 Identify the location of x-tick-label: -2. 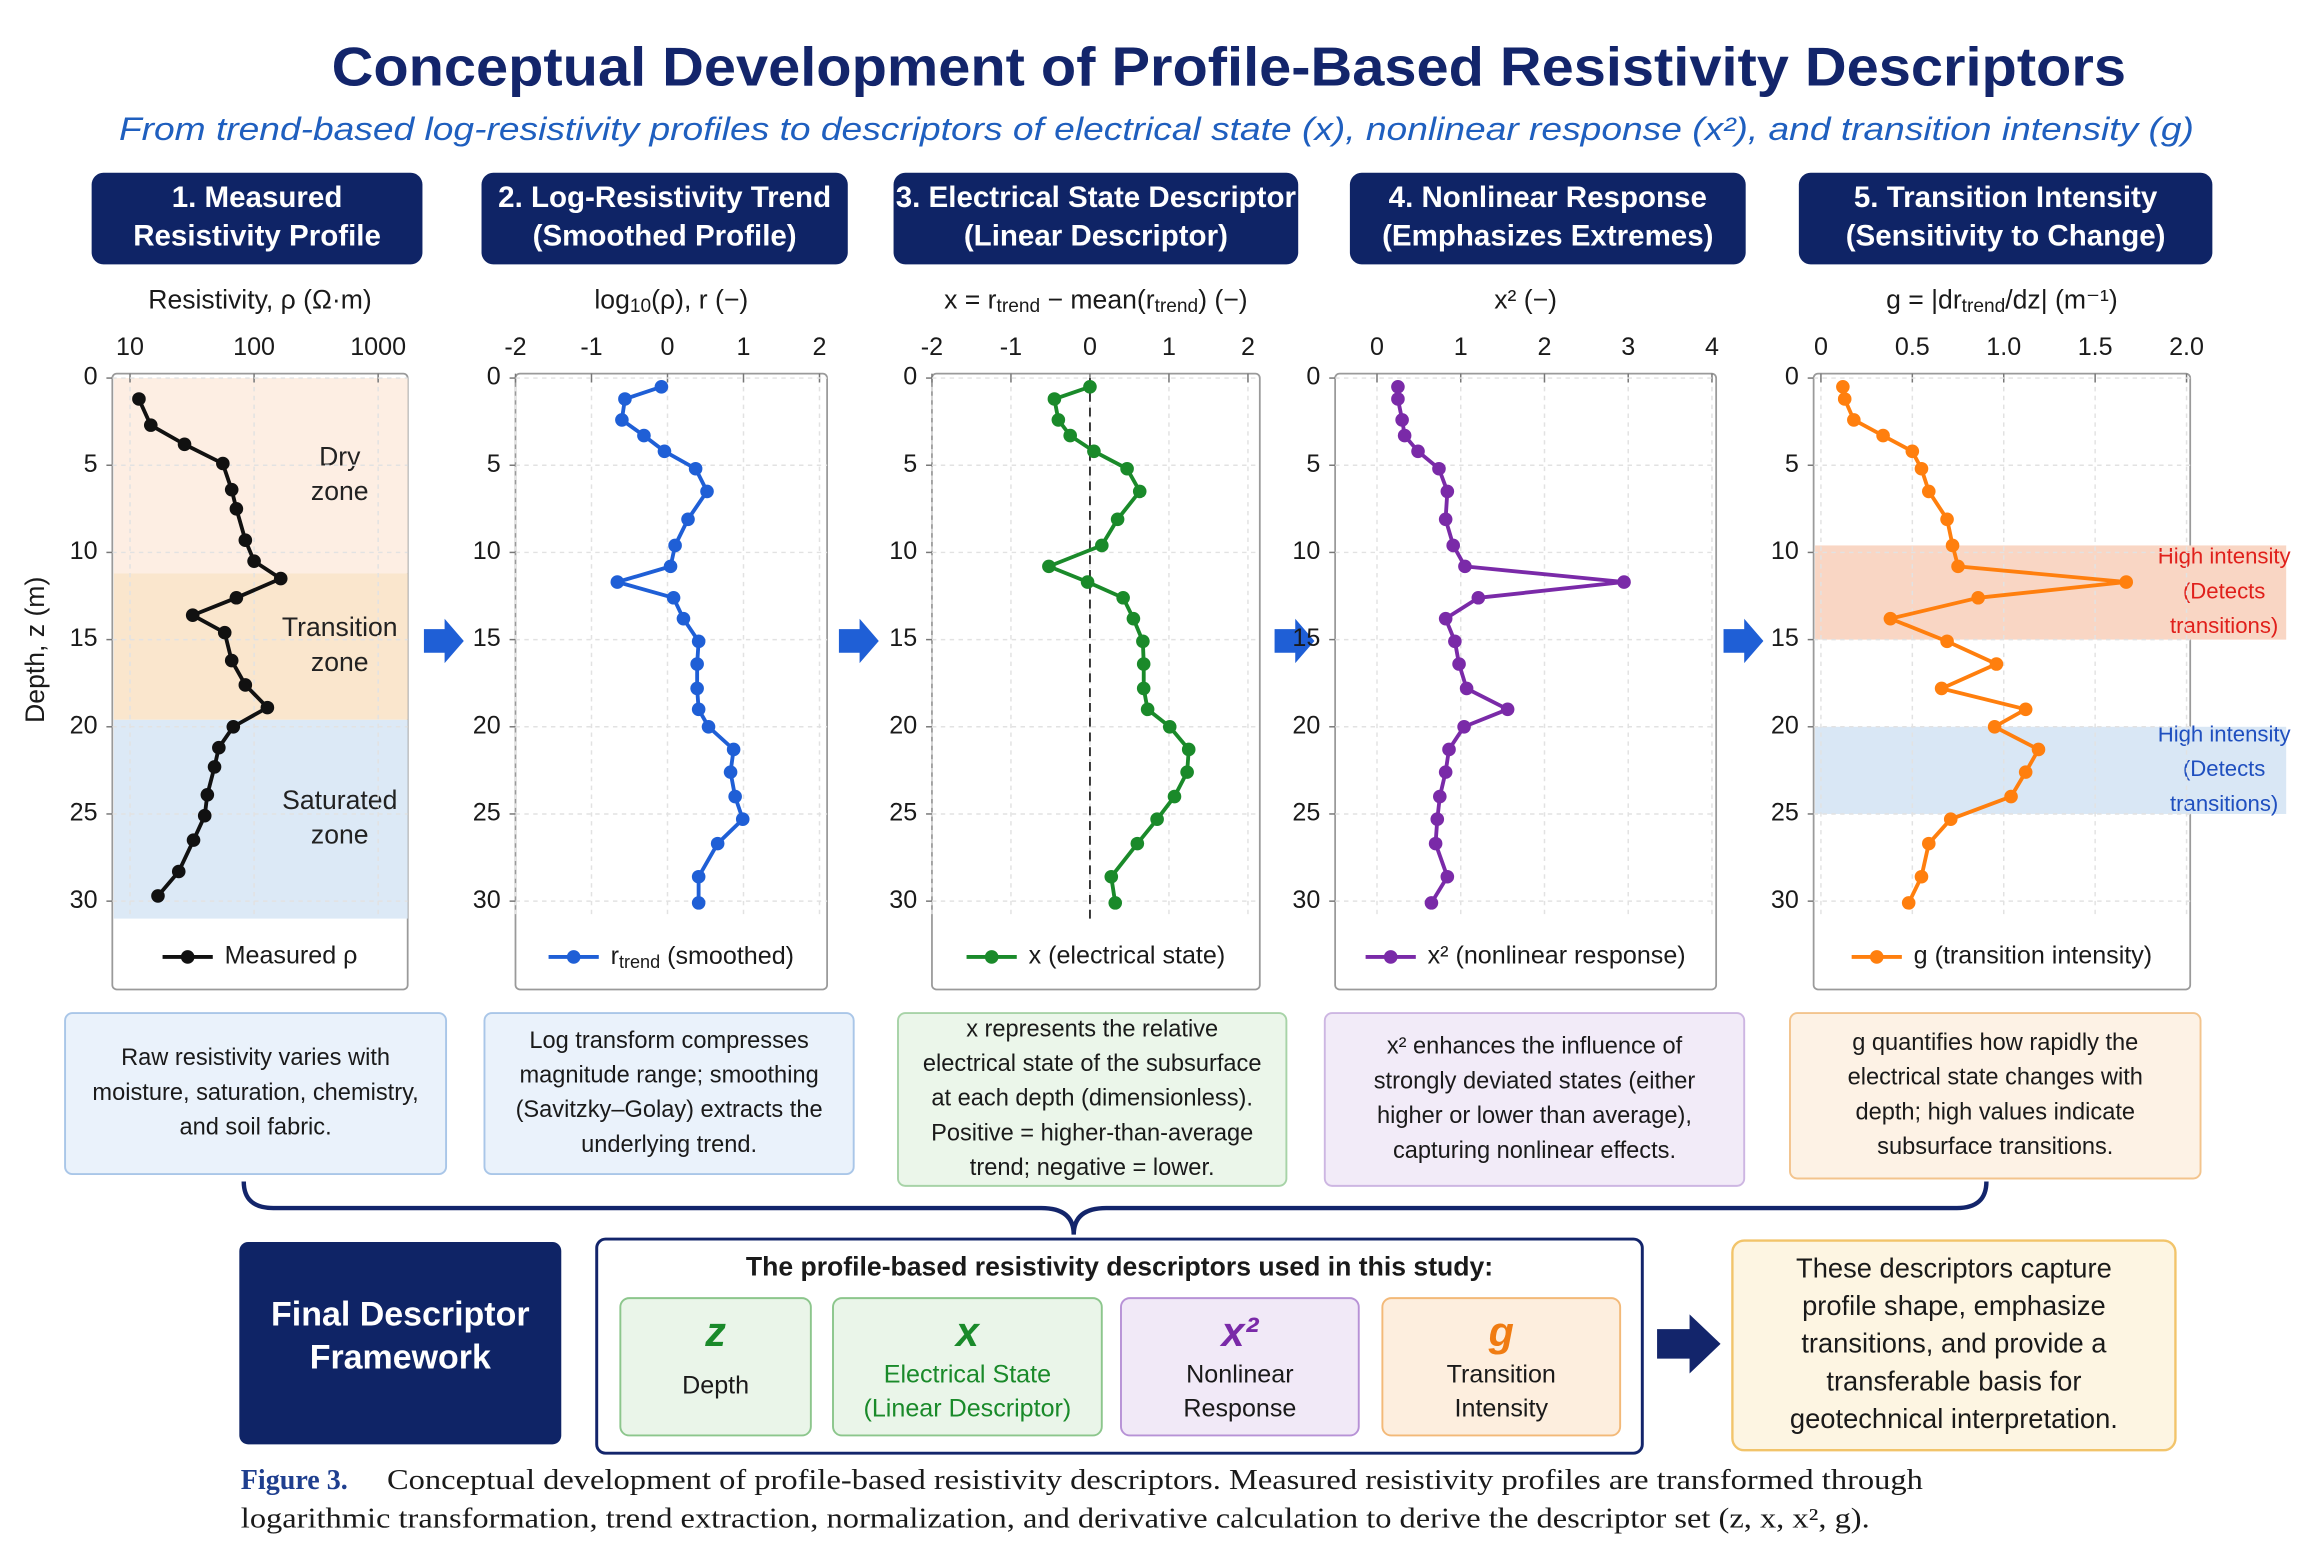
(932, 347).